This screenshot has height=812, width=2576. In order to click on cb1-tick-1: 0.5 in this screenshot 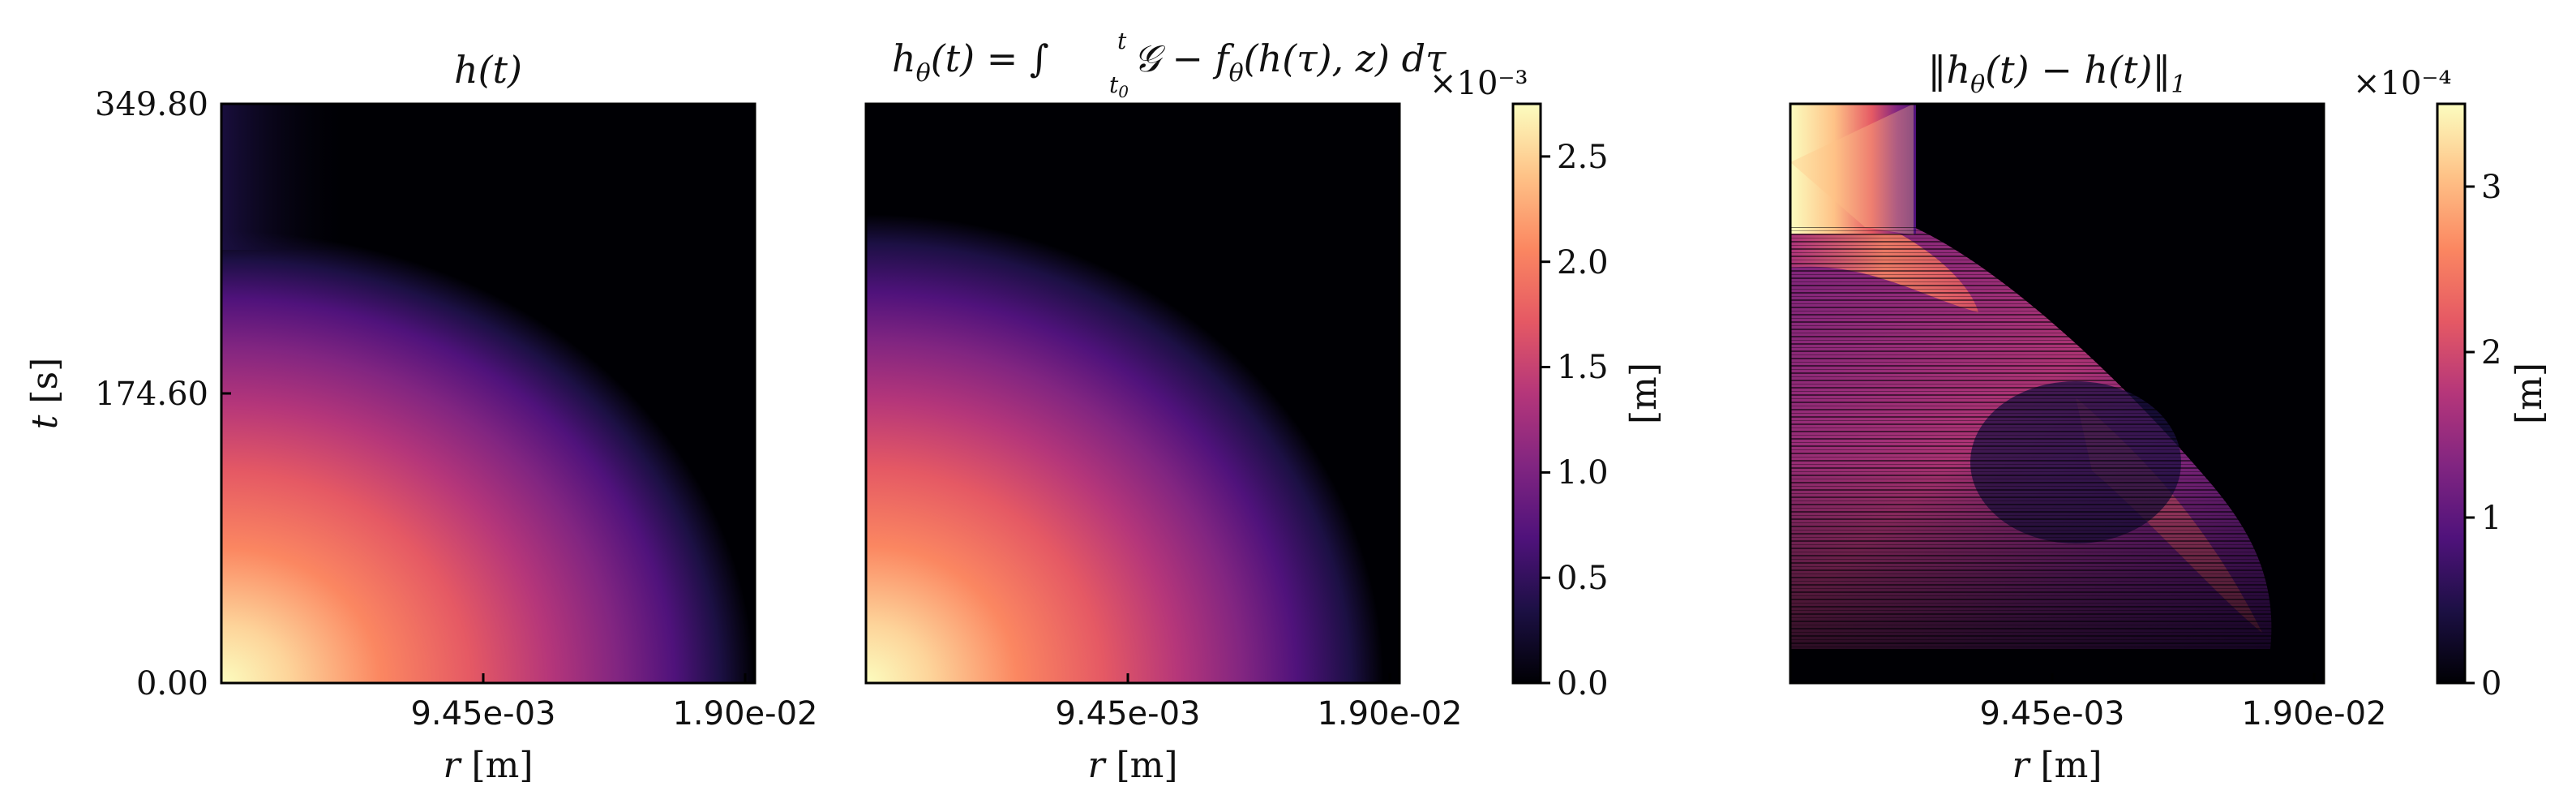, I will do `click(1583, 578)`.